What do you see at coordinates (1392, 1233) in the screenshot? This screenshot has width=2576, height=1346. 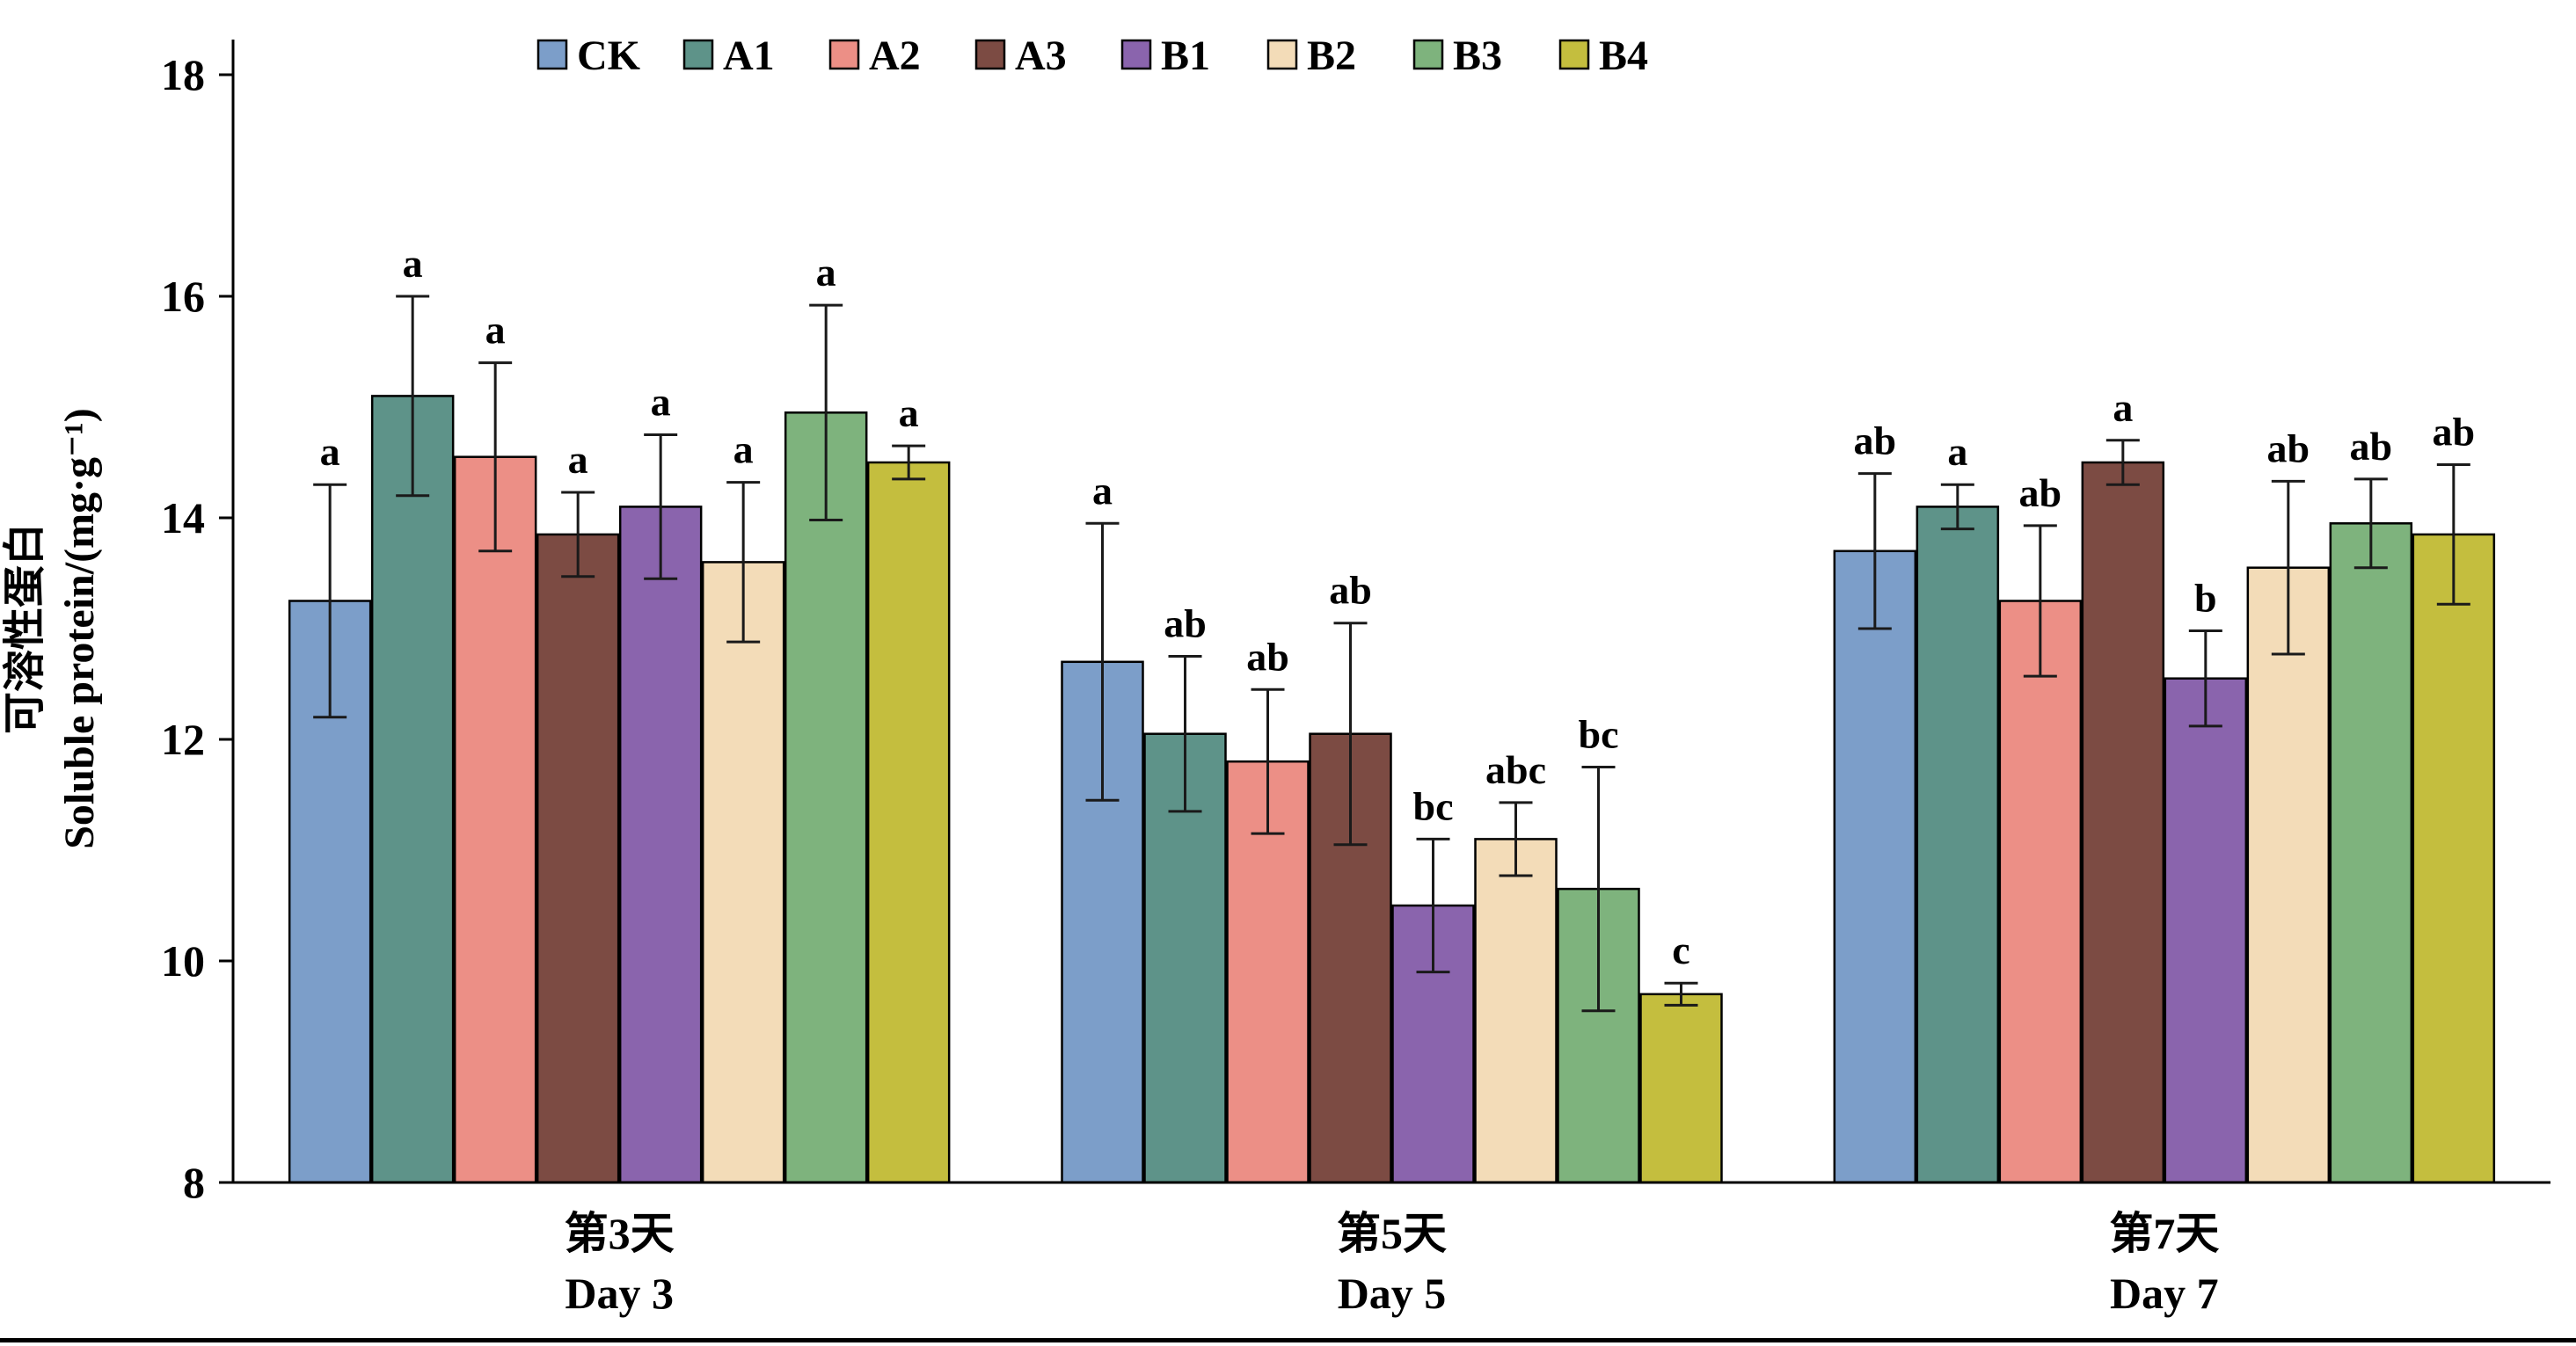 I see `x-group-label-cn: 第5天` at bounding box center [1392, 1233].